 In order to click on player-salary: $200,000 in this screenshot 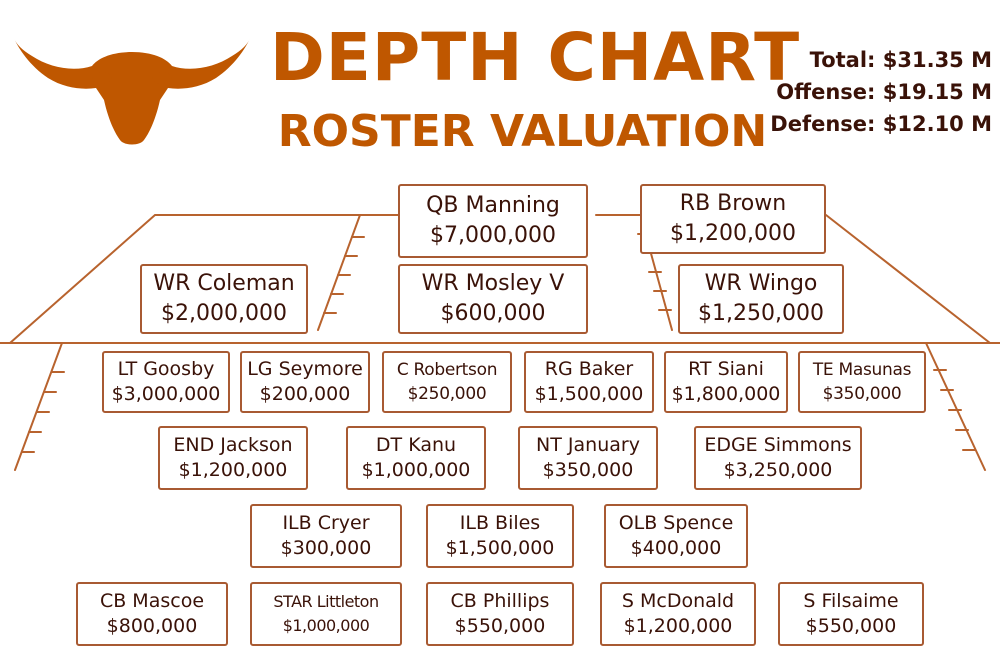, I will do `click(305, 394)`.